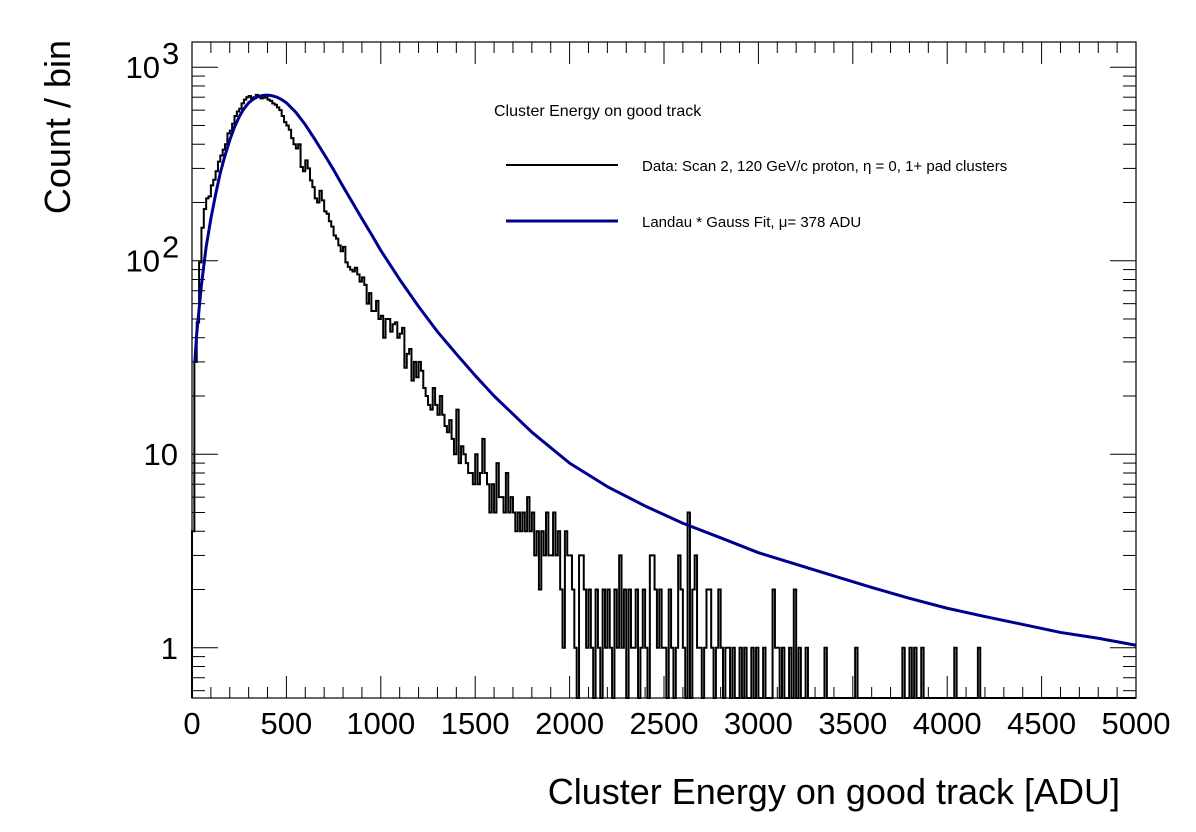 Image resolution: width=1196 pixels, height=832 pixels. What do you see at coordinates (170, 247) in the screenshot?
I see `y-tick-label-exponent: 2` at bounding box center [170, 247].